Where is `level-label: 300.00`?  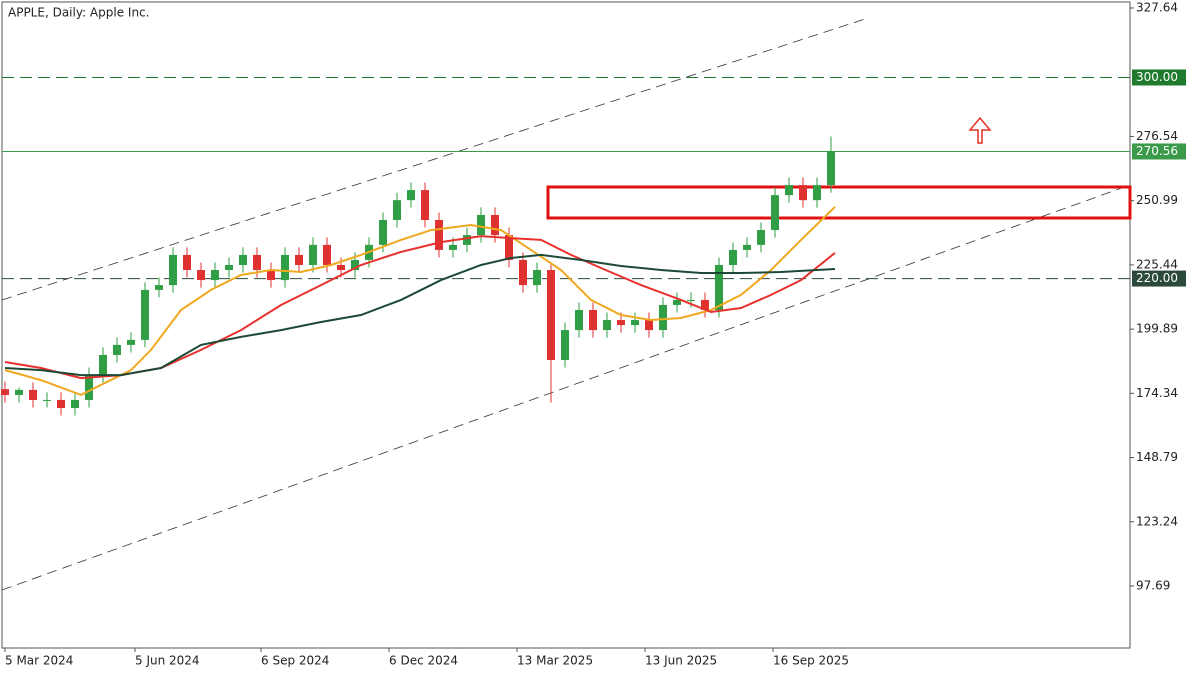
level-label: 300.00 is located at coordinates (1157, 77).